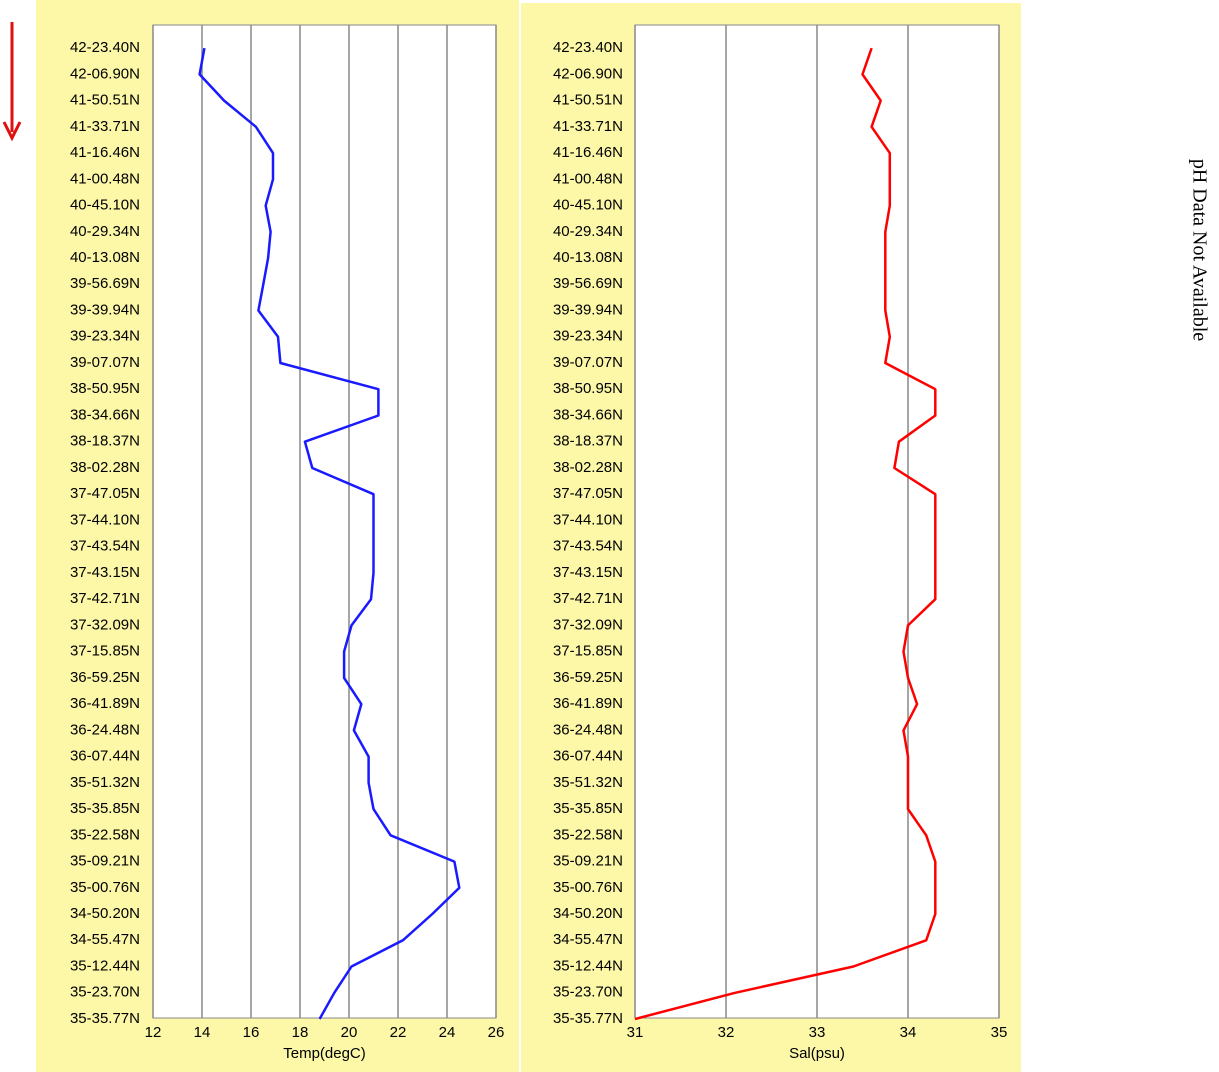 The width and height of the screenshot is (1219, 1072). What do you see at coordinates (12, 131) in the screenshot?
I see `direction-arrow-head` at bounding box center [12, 131].